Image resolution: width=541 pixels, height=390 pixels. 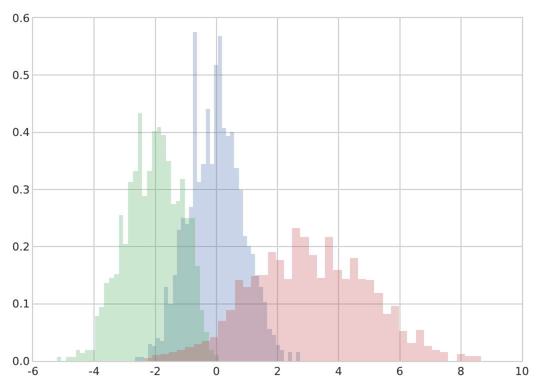 What do you see at coordinates (400, 371) in the screenshot?
I see `x-tick-label: 6` at bounding box center [400, 371].